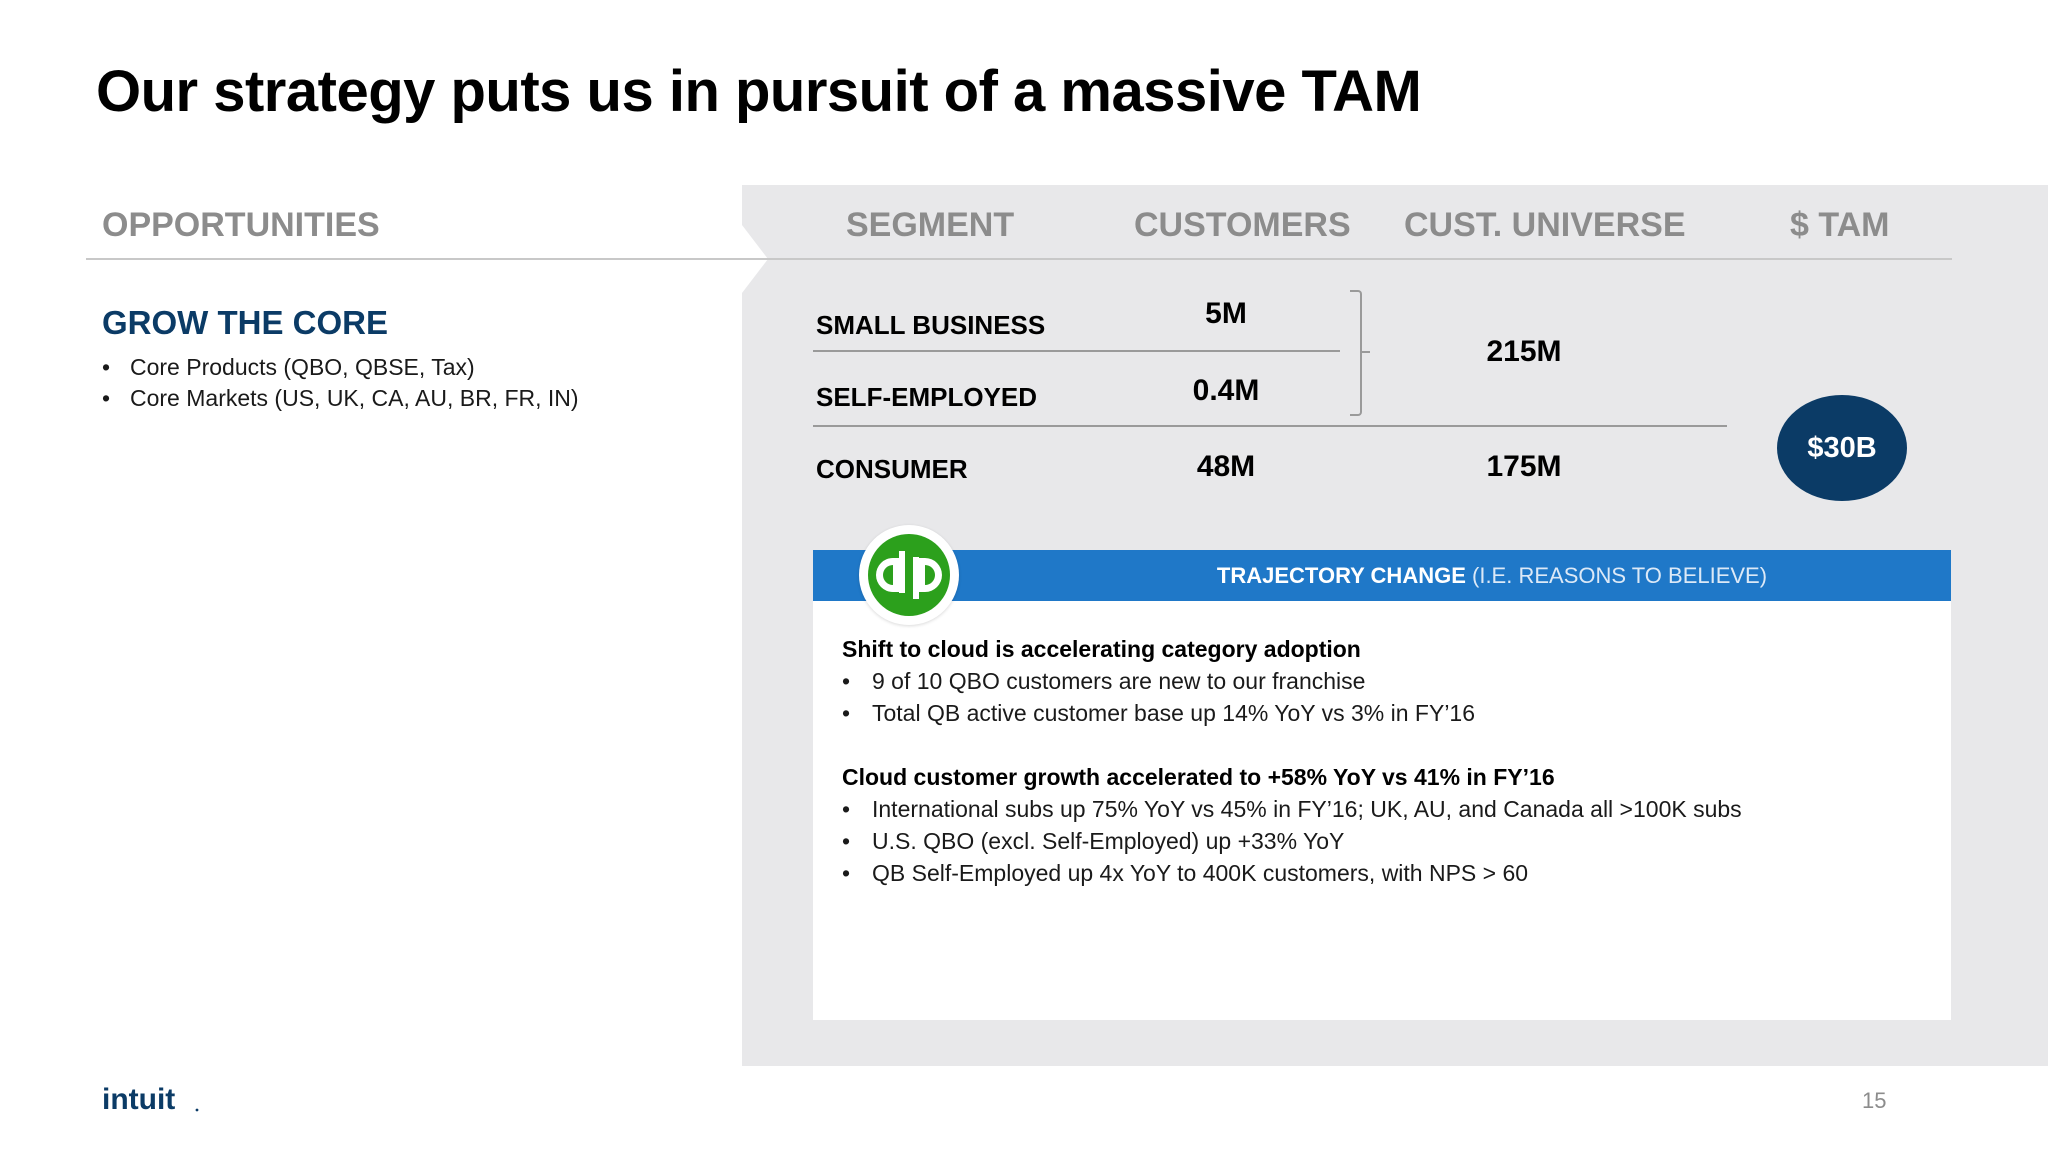 The height and width of the screenshot is (1152, 2048). What do you see at coordinates (1341, 575) in the screenshot?
I see `trajectory-title-bold: TRAJECTORY CHANGE` at bounding box center [1341, 575].